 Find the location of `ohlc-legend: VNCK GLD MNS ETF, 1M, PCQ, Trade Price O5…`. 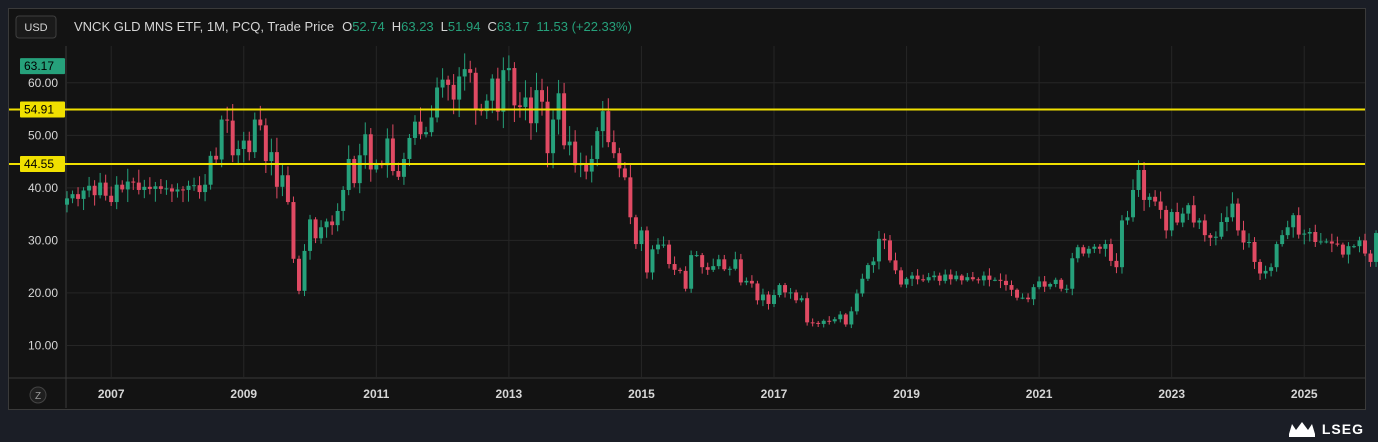

ohlc-legend: VNCK GLD MNS ETF, 1M, PCQ, Trade Price O5… is located at coordinates (353, 26).